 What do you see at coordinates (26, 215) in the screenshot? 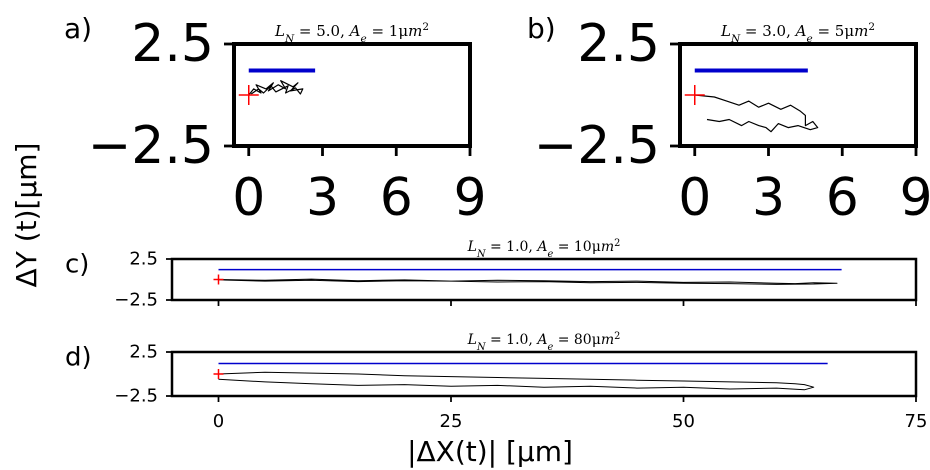
I see `figure-ylabel: ΔY (t)[μm]` at bounding box center [26, 215].